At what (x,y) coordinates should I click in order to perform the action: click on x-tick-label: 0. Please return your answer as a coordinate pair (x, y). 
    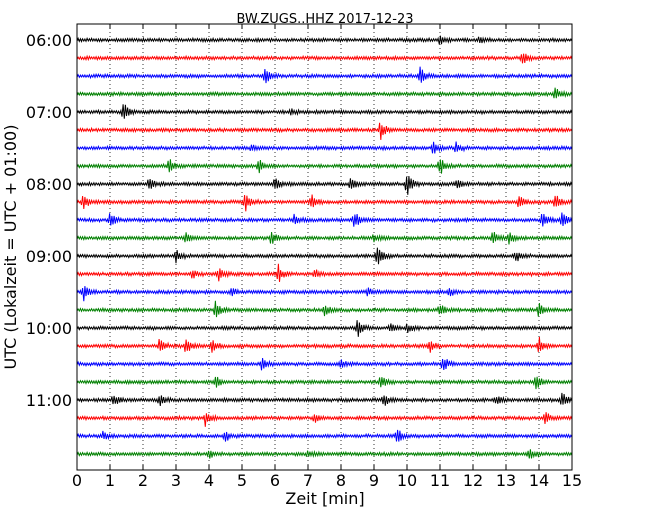
    Looking at the image, I should click on (77, 480).